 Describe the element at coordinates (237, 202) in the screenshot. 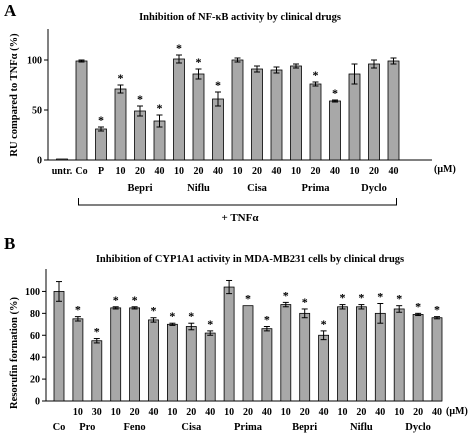

I see `treatment-bracket` at that location.